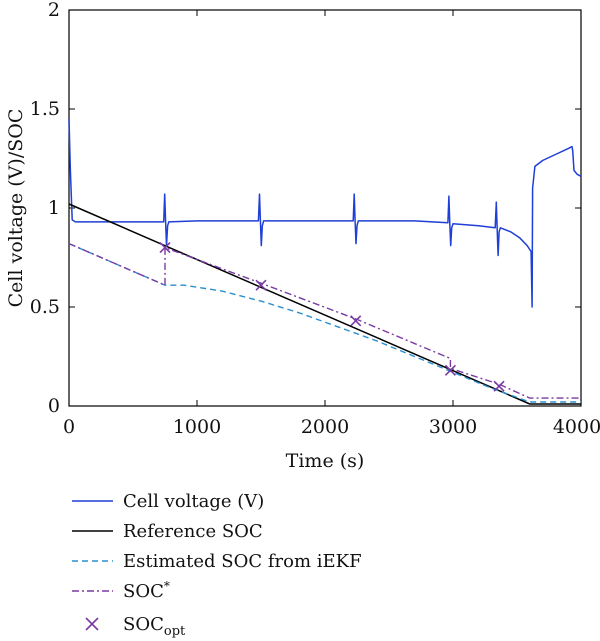 This screenshot has width=600, height=641. Describe the element at coordinates (193, 501) in the screenshot. I see `legend-label-cell-voltage: Cell voltage (V)` at that location.